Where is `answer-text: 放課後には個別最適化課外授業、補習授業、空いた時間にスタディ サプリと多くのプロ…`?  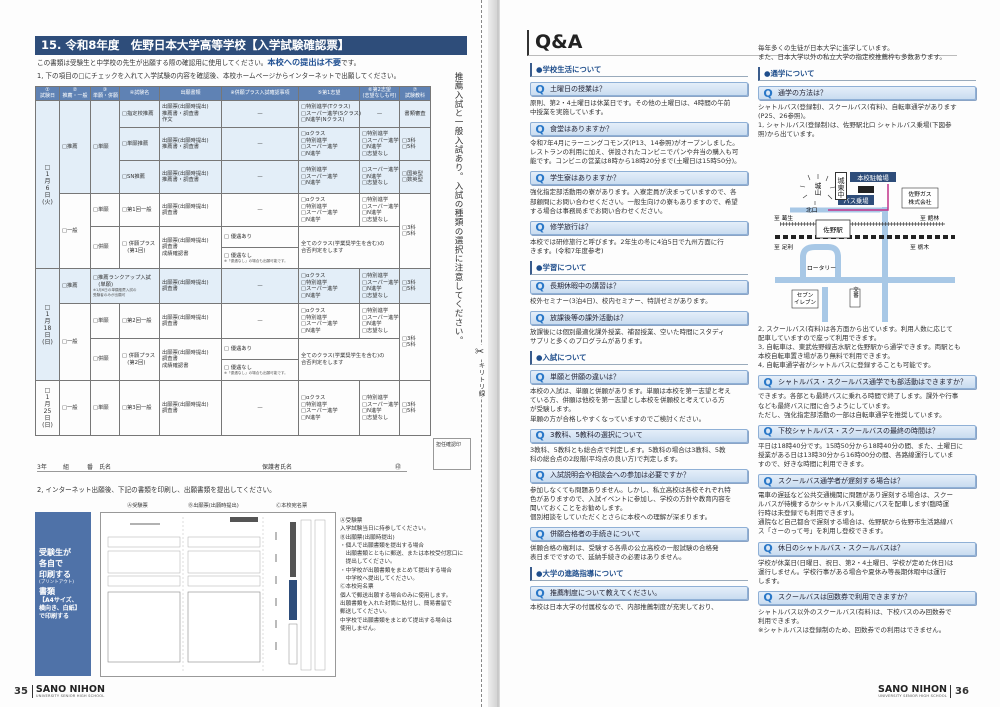
answer-text: 放課後には個別最適化課外授業、補習授業、空いた時間にスタディ サプリと多くのプロ… is located at coordinates (627, 337).